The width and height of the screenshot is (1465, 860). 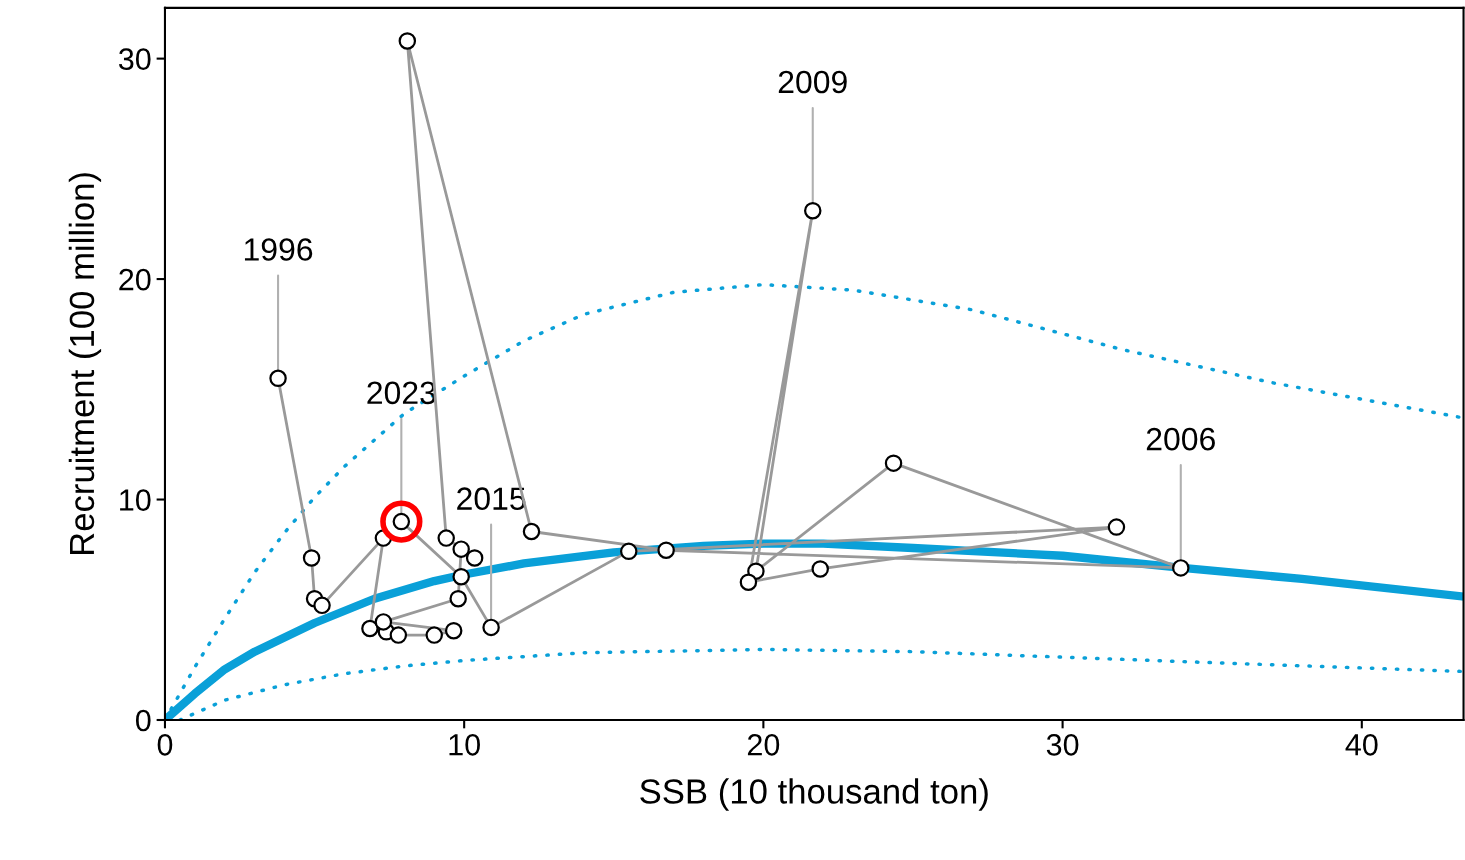 I want to click on annotation: 2023, so click(x=401, y=393).